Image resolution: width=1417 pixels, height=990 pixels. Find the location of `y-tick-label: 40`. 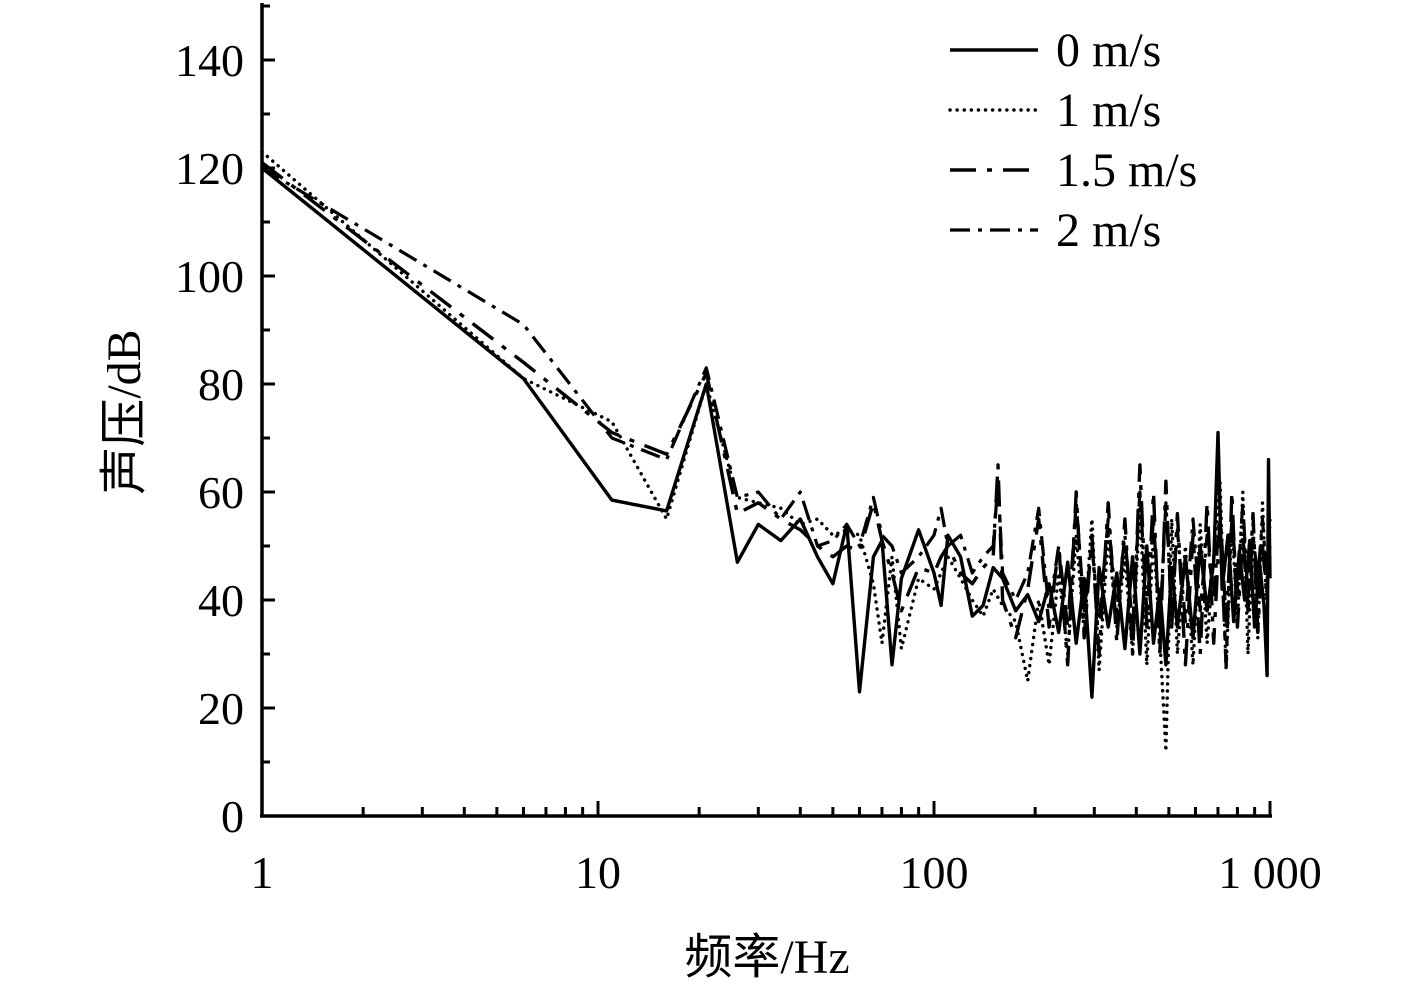

y-tick-label: 40 is located at coordinates (221, 600).